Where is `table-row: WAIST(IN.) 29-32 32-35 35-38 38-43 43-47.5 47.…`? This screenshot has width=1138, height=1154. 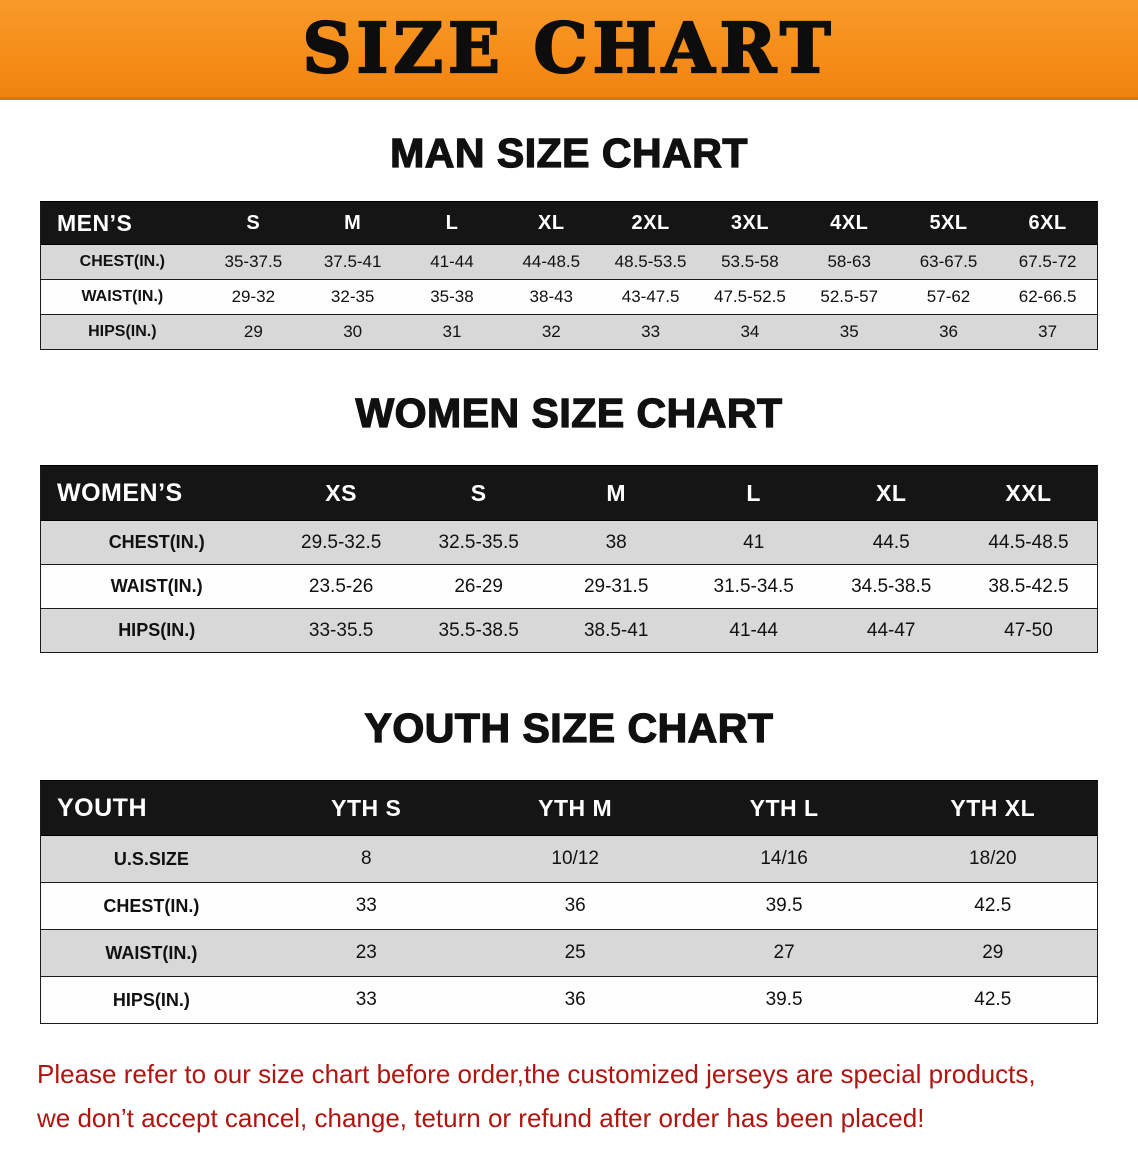 table-row: WAIST(IN.) 29-32 32-35 35-38 38-43 43-47.5 47.… is located at coordinates (569, 297).